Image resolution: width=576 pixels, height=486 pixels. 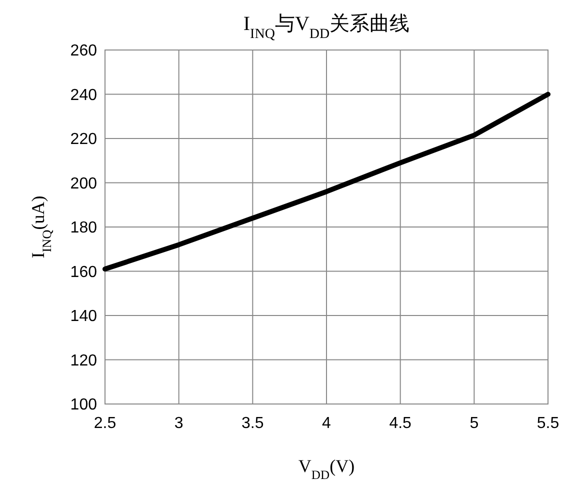 What do you see at coordinates (179, 423) in the screenshot?
I see `x-tick-label: 3` at bounding box center [179, 423].